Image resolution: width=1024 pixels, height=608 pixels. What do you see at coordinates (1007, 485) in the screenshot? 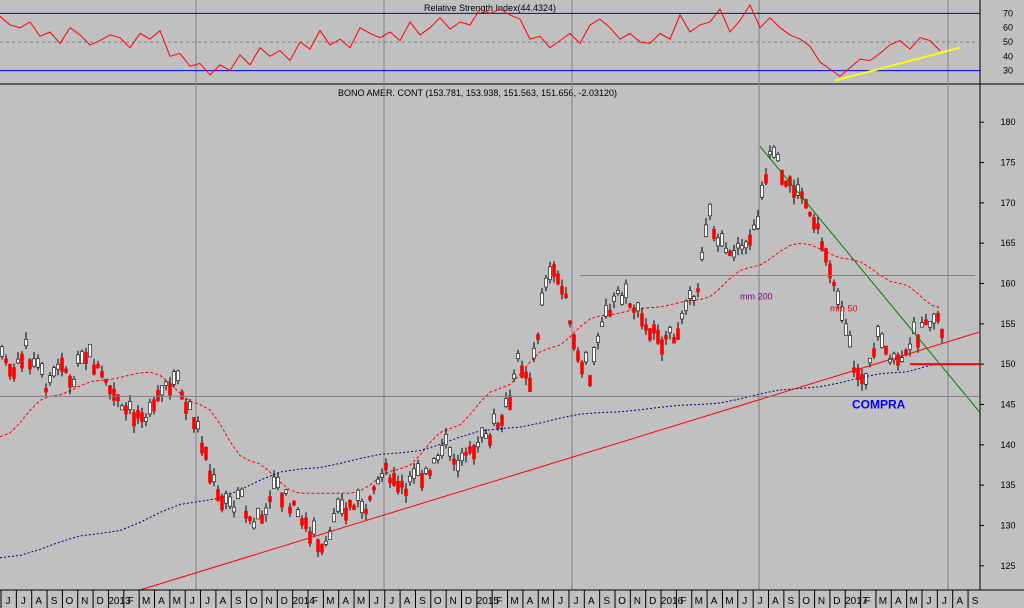
I see `price-ytick-135: 135` at bounding box center [1007, 485].